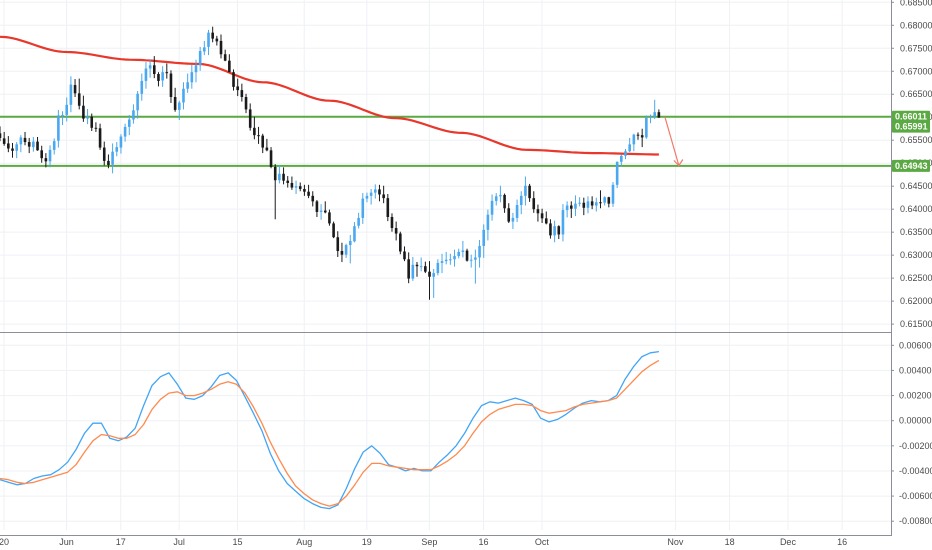  Describe the element at coordinates (304, 542) in the screenshot. I see `time-tick-label: Aug` at that location.